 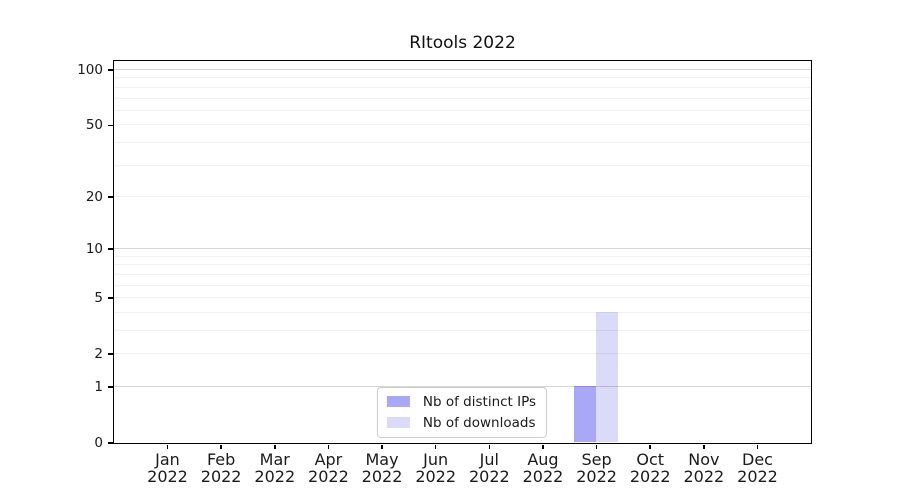 I want to click on x-tick-label: Oct 2022, so click(x=650, y=468).